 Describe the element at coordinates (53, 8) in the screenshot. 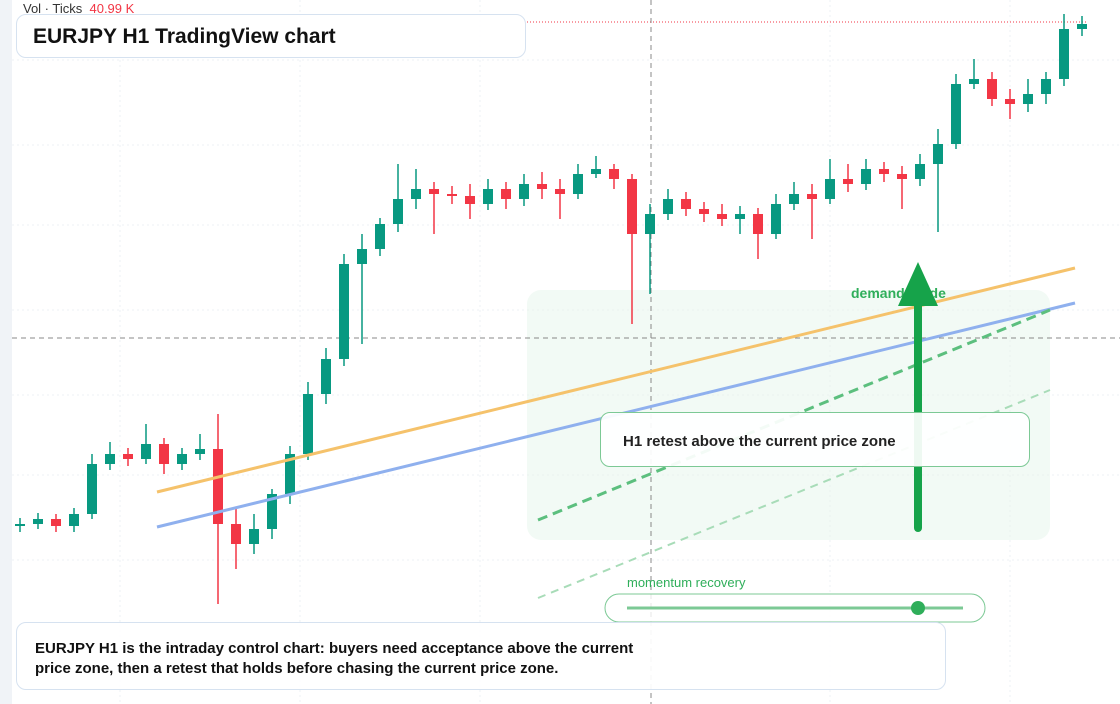

I see `volume-label: Vol · Ticks` at that location.